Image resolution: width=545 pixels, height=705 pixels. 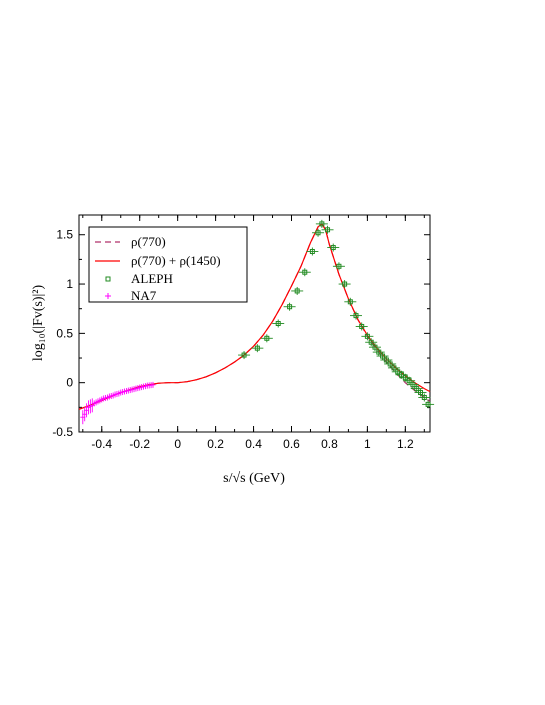 I want to click on y-tick-label: 1.5, so click(x=64, y=235).